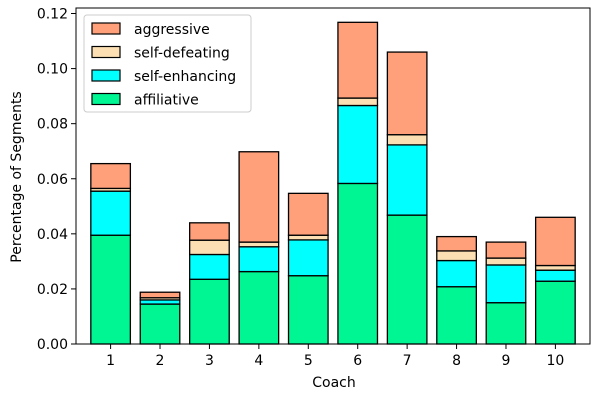  I want to click on legend-label-self-defeating: self-defeating, so click(182, 54).